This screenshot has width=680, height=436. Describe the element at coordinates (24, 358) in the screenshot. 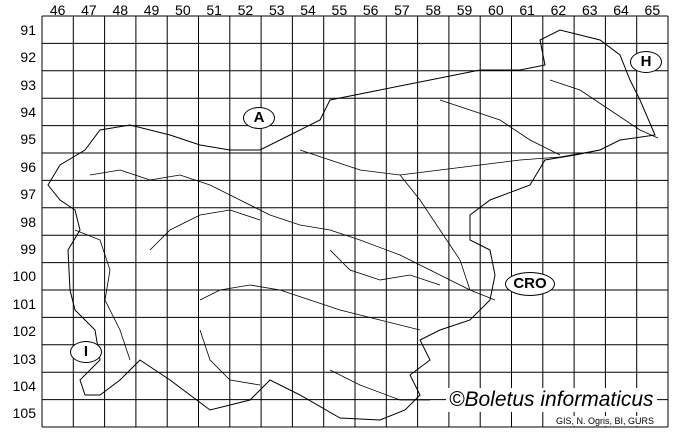

I see `row-label: 103` at that location.